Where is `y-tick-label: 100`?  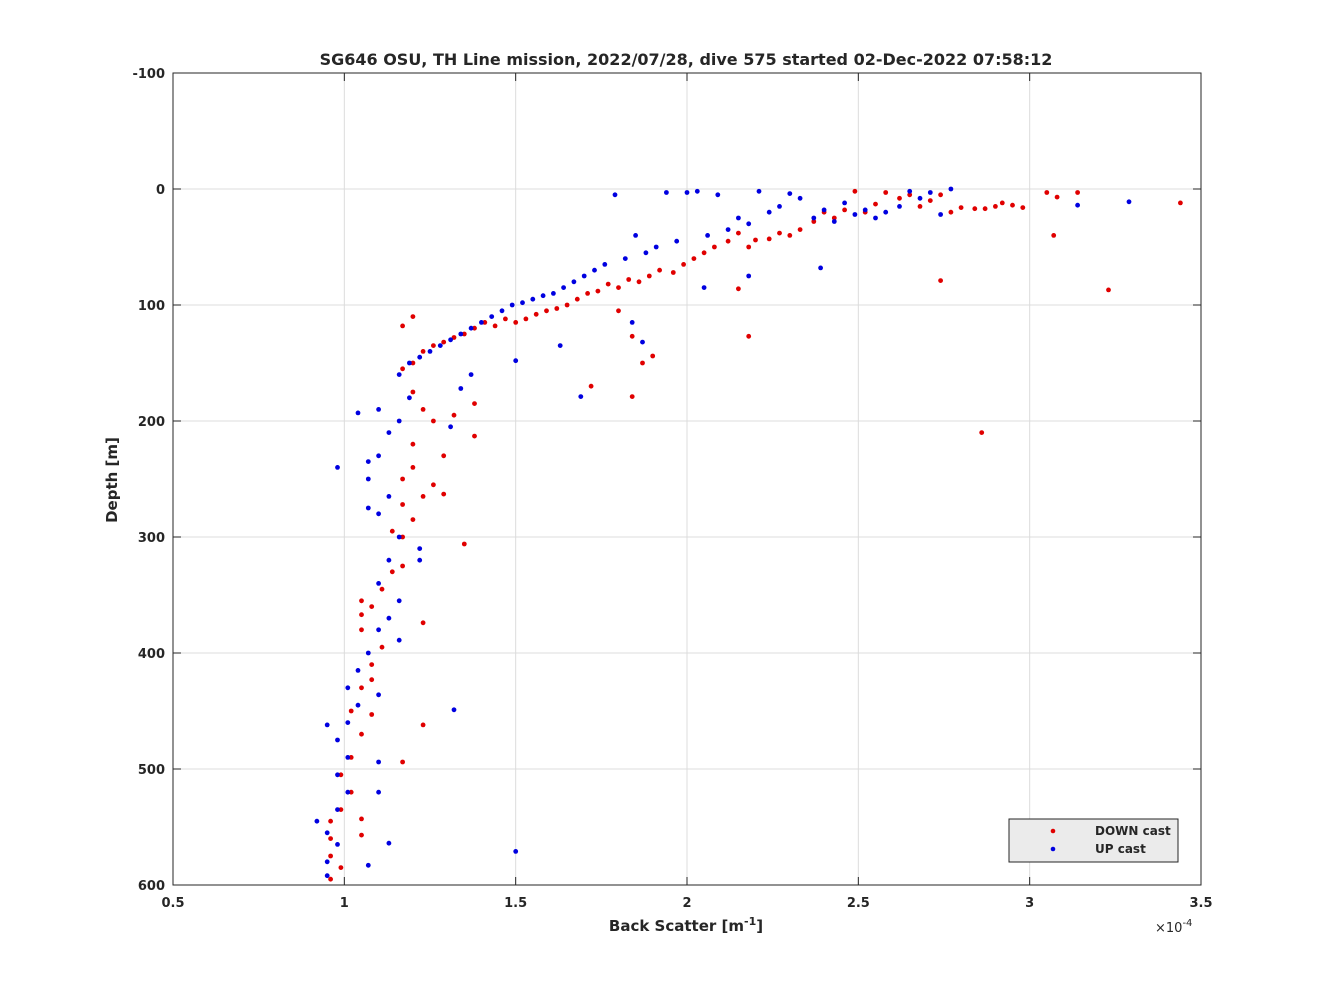
y-tick-label: 100 is located at coordinates (151, 306).